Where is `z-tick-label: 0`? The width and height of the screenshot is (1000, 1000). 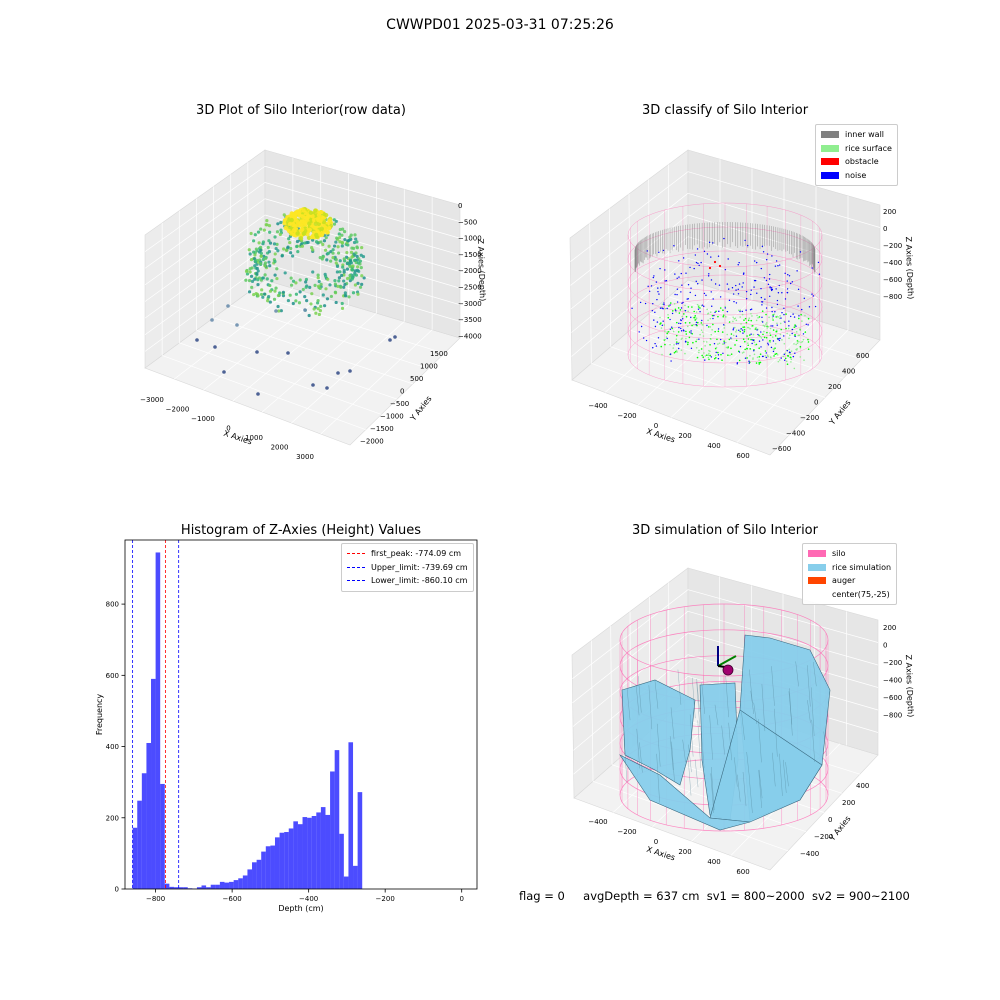
z-tick-label: 0 is located at coordinates (885, 646).